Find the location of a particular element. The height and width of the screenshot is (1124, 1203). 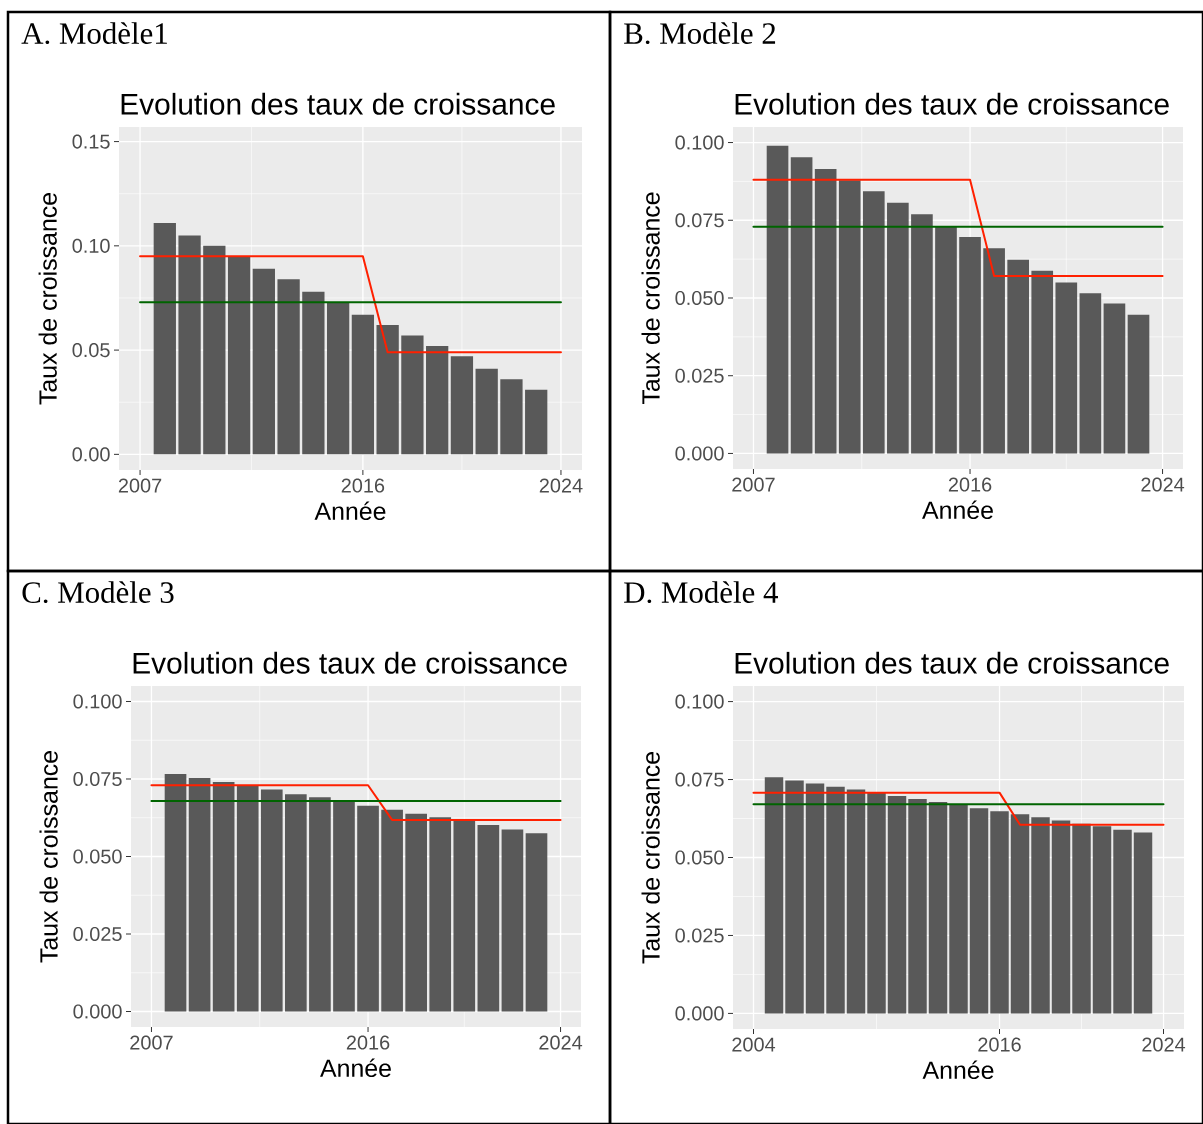

chart-title: D. Modèle 4 is located at coordinates (701, 592).